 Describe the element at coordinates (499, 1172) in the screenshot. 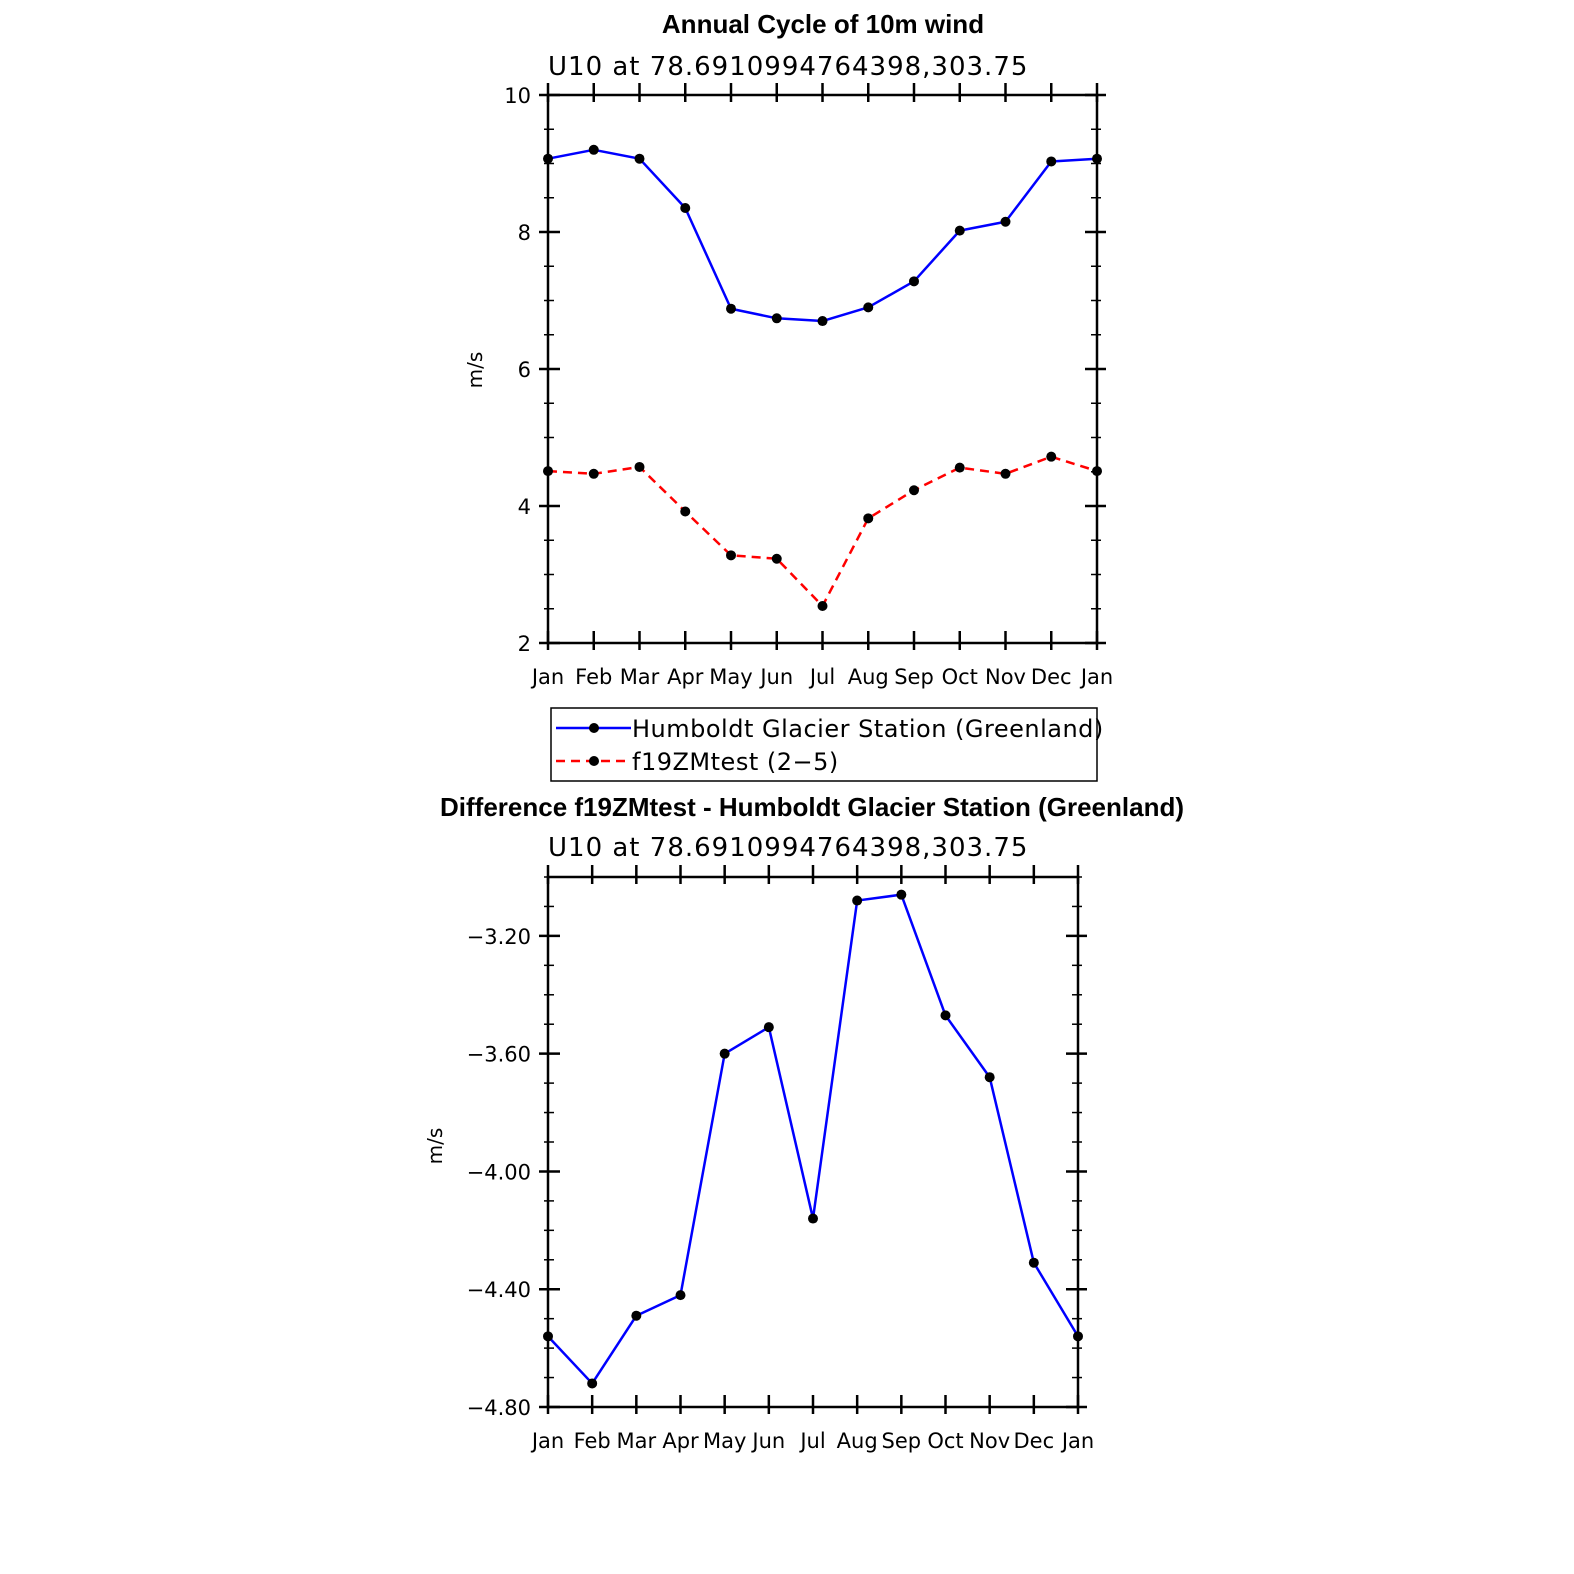

I see `y-tick-label: −4.00` at that location.